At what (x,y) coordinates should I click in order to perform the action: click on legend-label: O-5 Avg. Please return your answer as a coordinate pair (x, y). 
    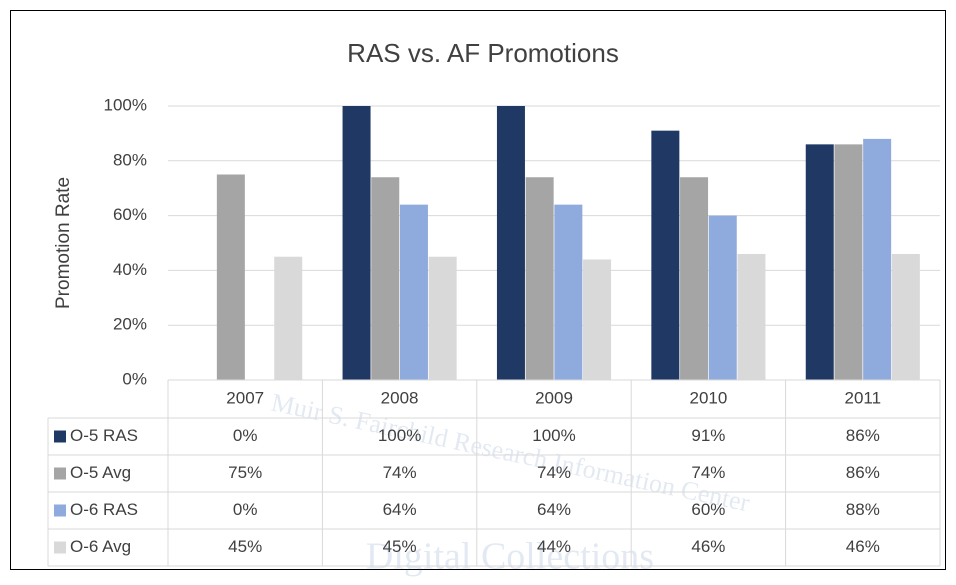
    Looking at the image, I should click on (100, 472).